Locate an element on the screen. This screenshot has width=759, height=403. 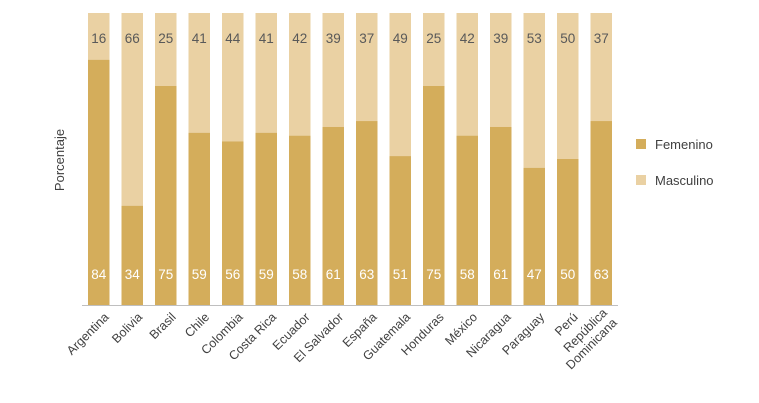
x-tick-label-chile: Chile is located at coordinates (197, 325).